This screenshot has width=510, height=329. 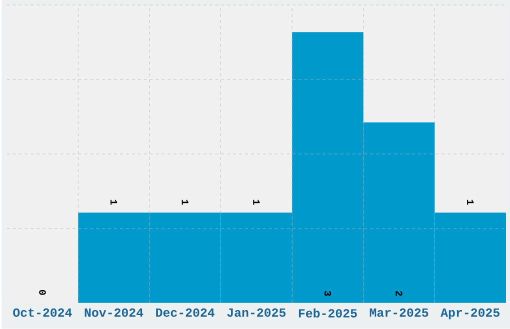 I want to click on x-tick-label: Oct-2024, so click(x=42, y=312).